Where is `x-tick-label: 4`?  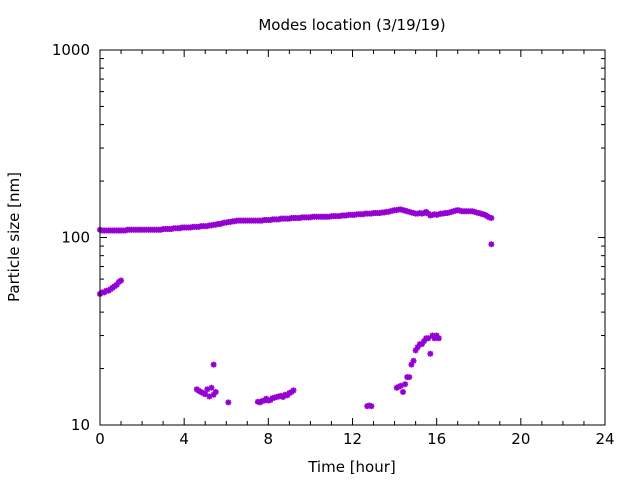
x-tick-label: 4 is located at coordinates (184, 439).